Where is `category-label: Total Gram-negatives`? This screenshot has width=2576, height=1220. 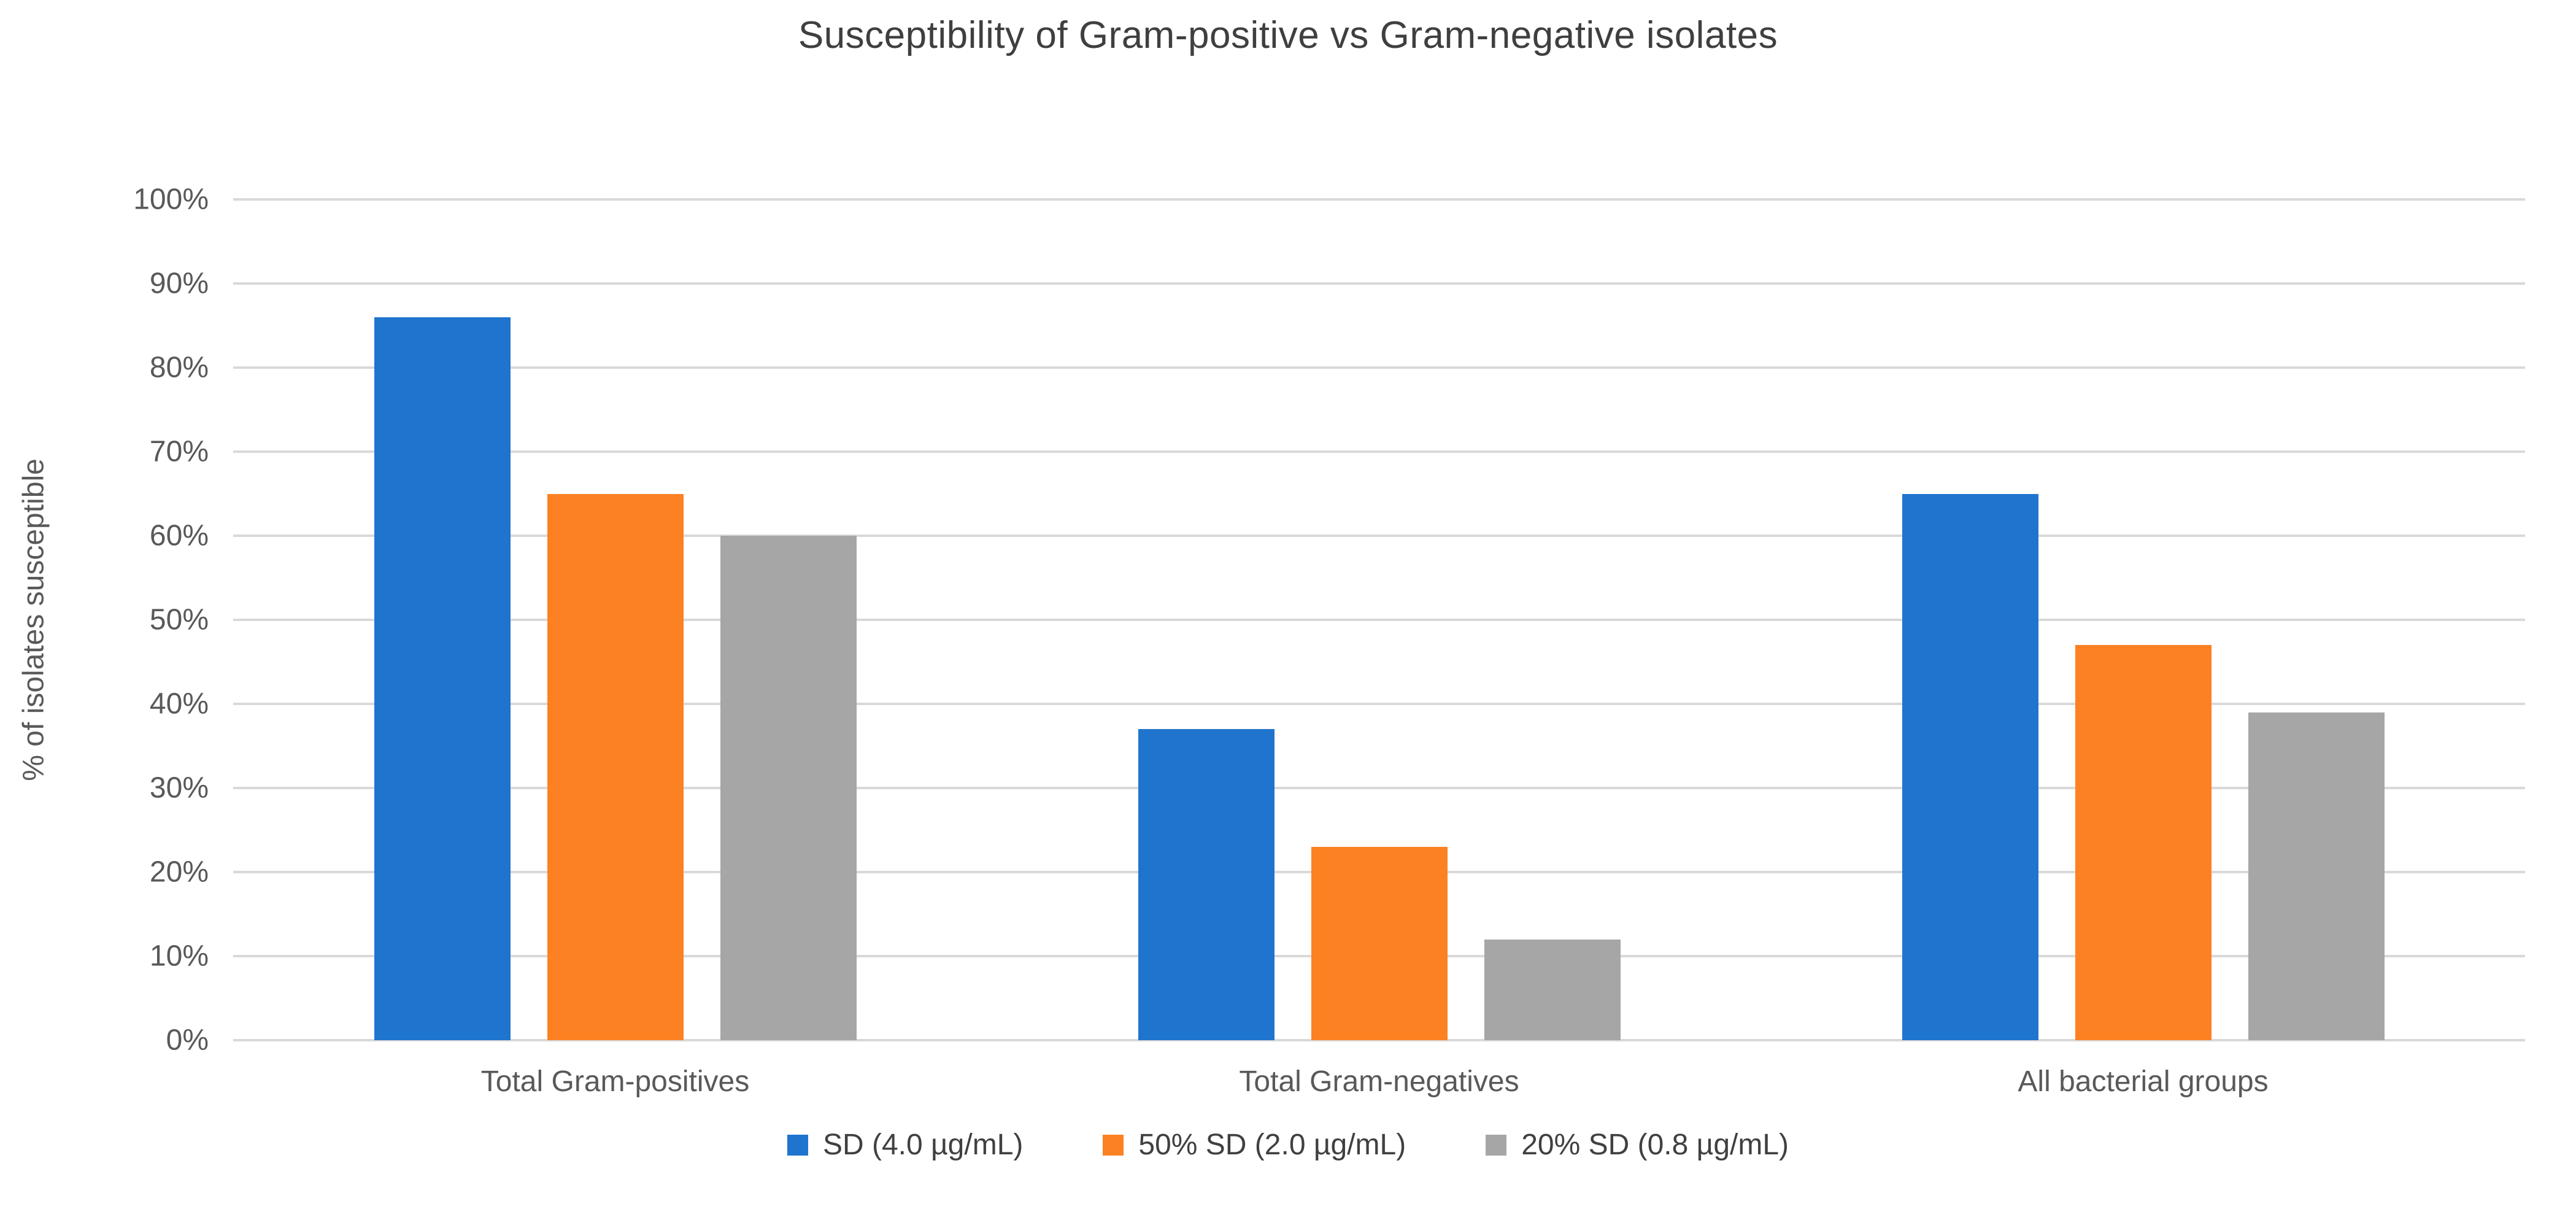
category-label: Total Gram-negatives is located at coordinates (1379, 1081).